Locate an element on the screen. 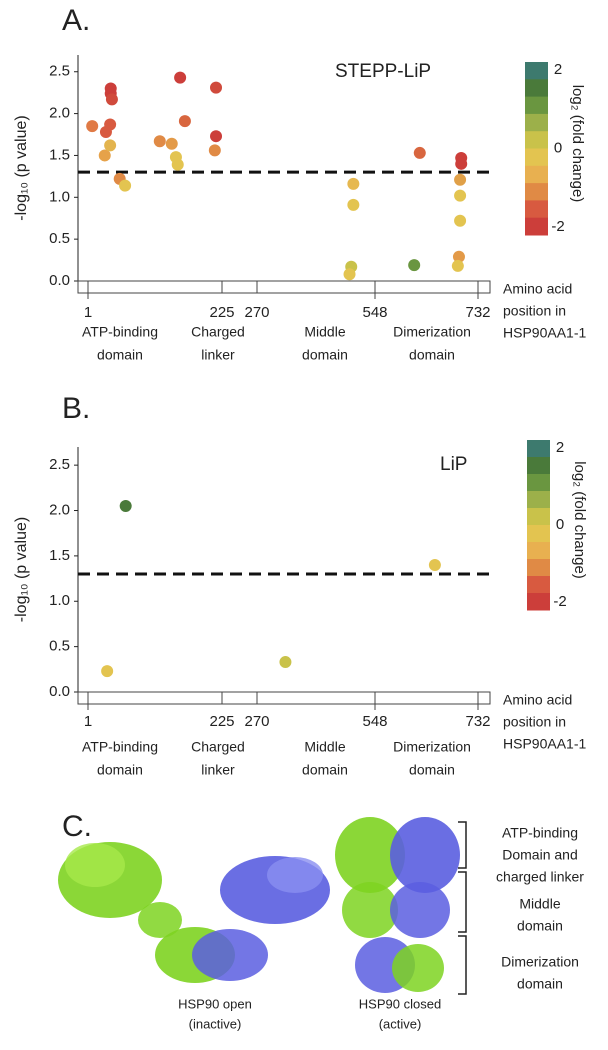 The width and height of the screenshot is (608, 1050). region-label: Dimerization is located at coordinates (540, 962).